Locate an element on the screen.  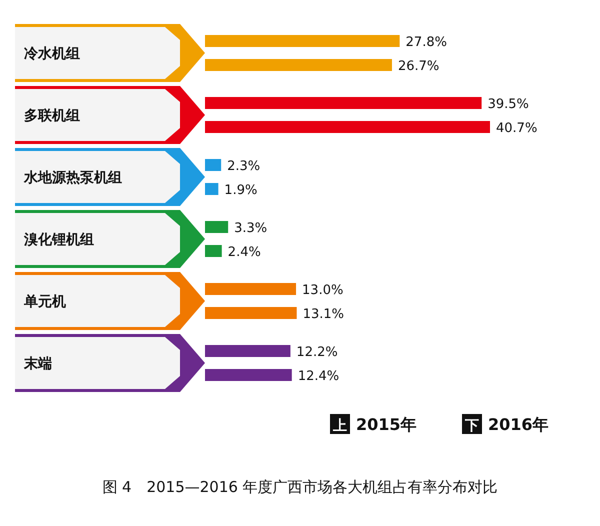
y-tick-label: 多联机组 is located at coordinates (52, 116).